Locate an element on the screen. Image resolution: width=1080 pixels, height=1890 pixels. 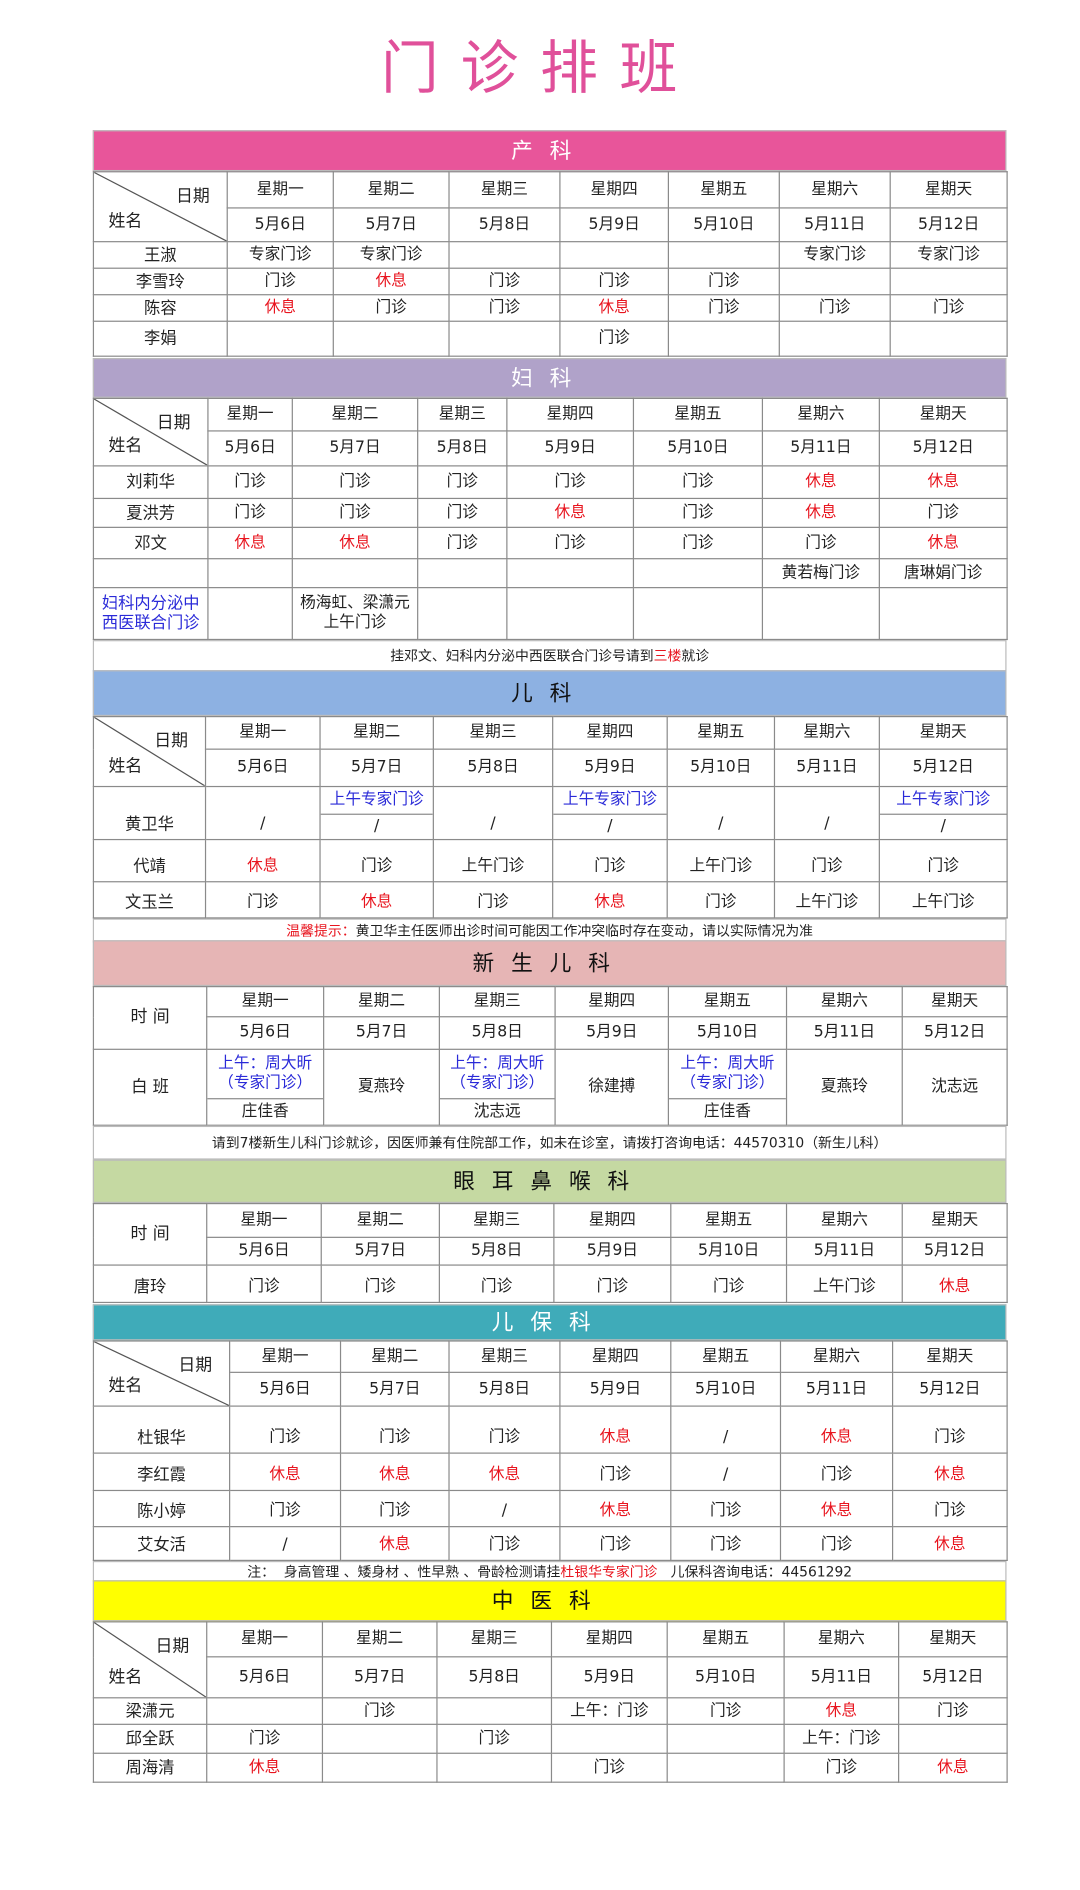
table-row: 妇科内分泌中 西医联合门诊 杨海虹、梁潇元 上午门诊 is located at coordinates (550, 614).